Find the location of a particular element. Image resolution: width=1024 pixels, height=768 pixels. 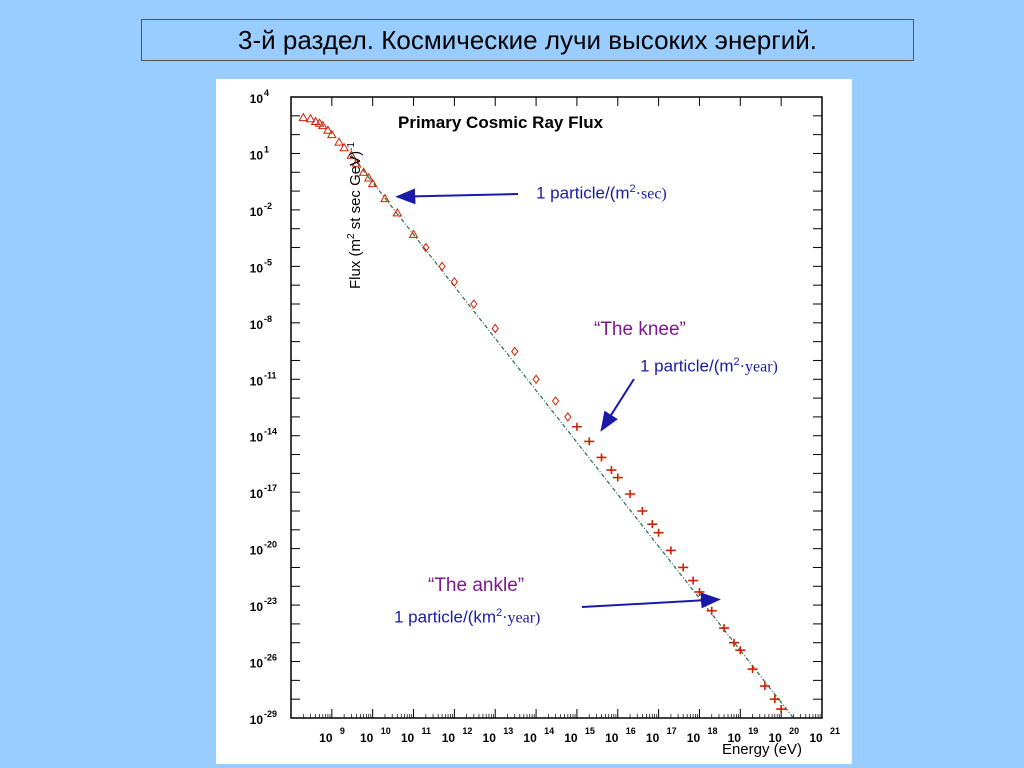

ankle-label: “The ankle” is located at coordinates (476, 585).